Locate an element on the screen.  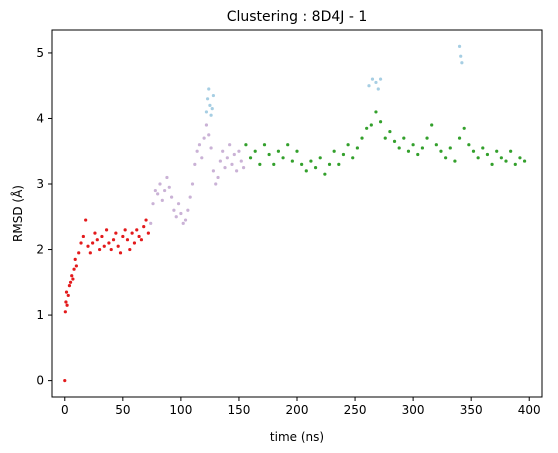
x-axis-ticks: 0 50 100 150 200 250 300 350 400 is located at coordinates (301, 407).